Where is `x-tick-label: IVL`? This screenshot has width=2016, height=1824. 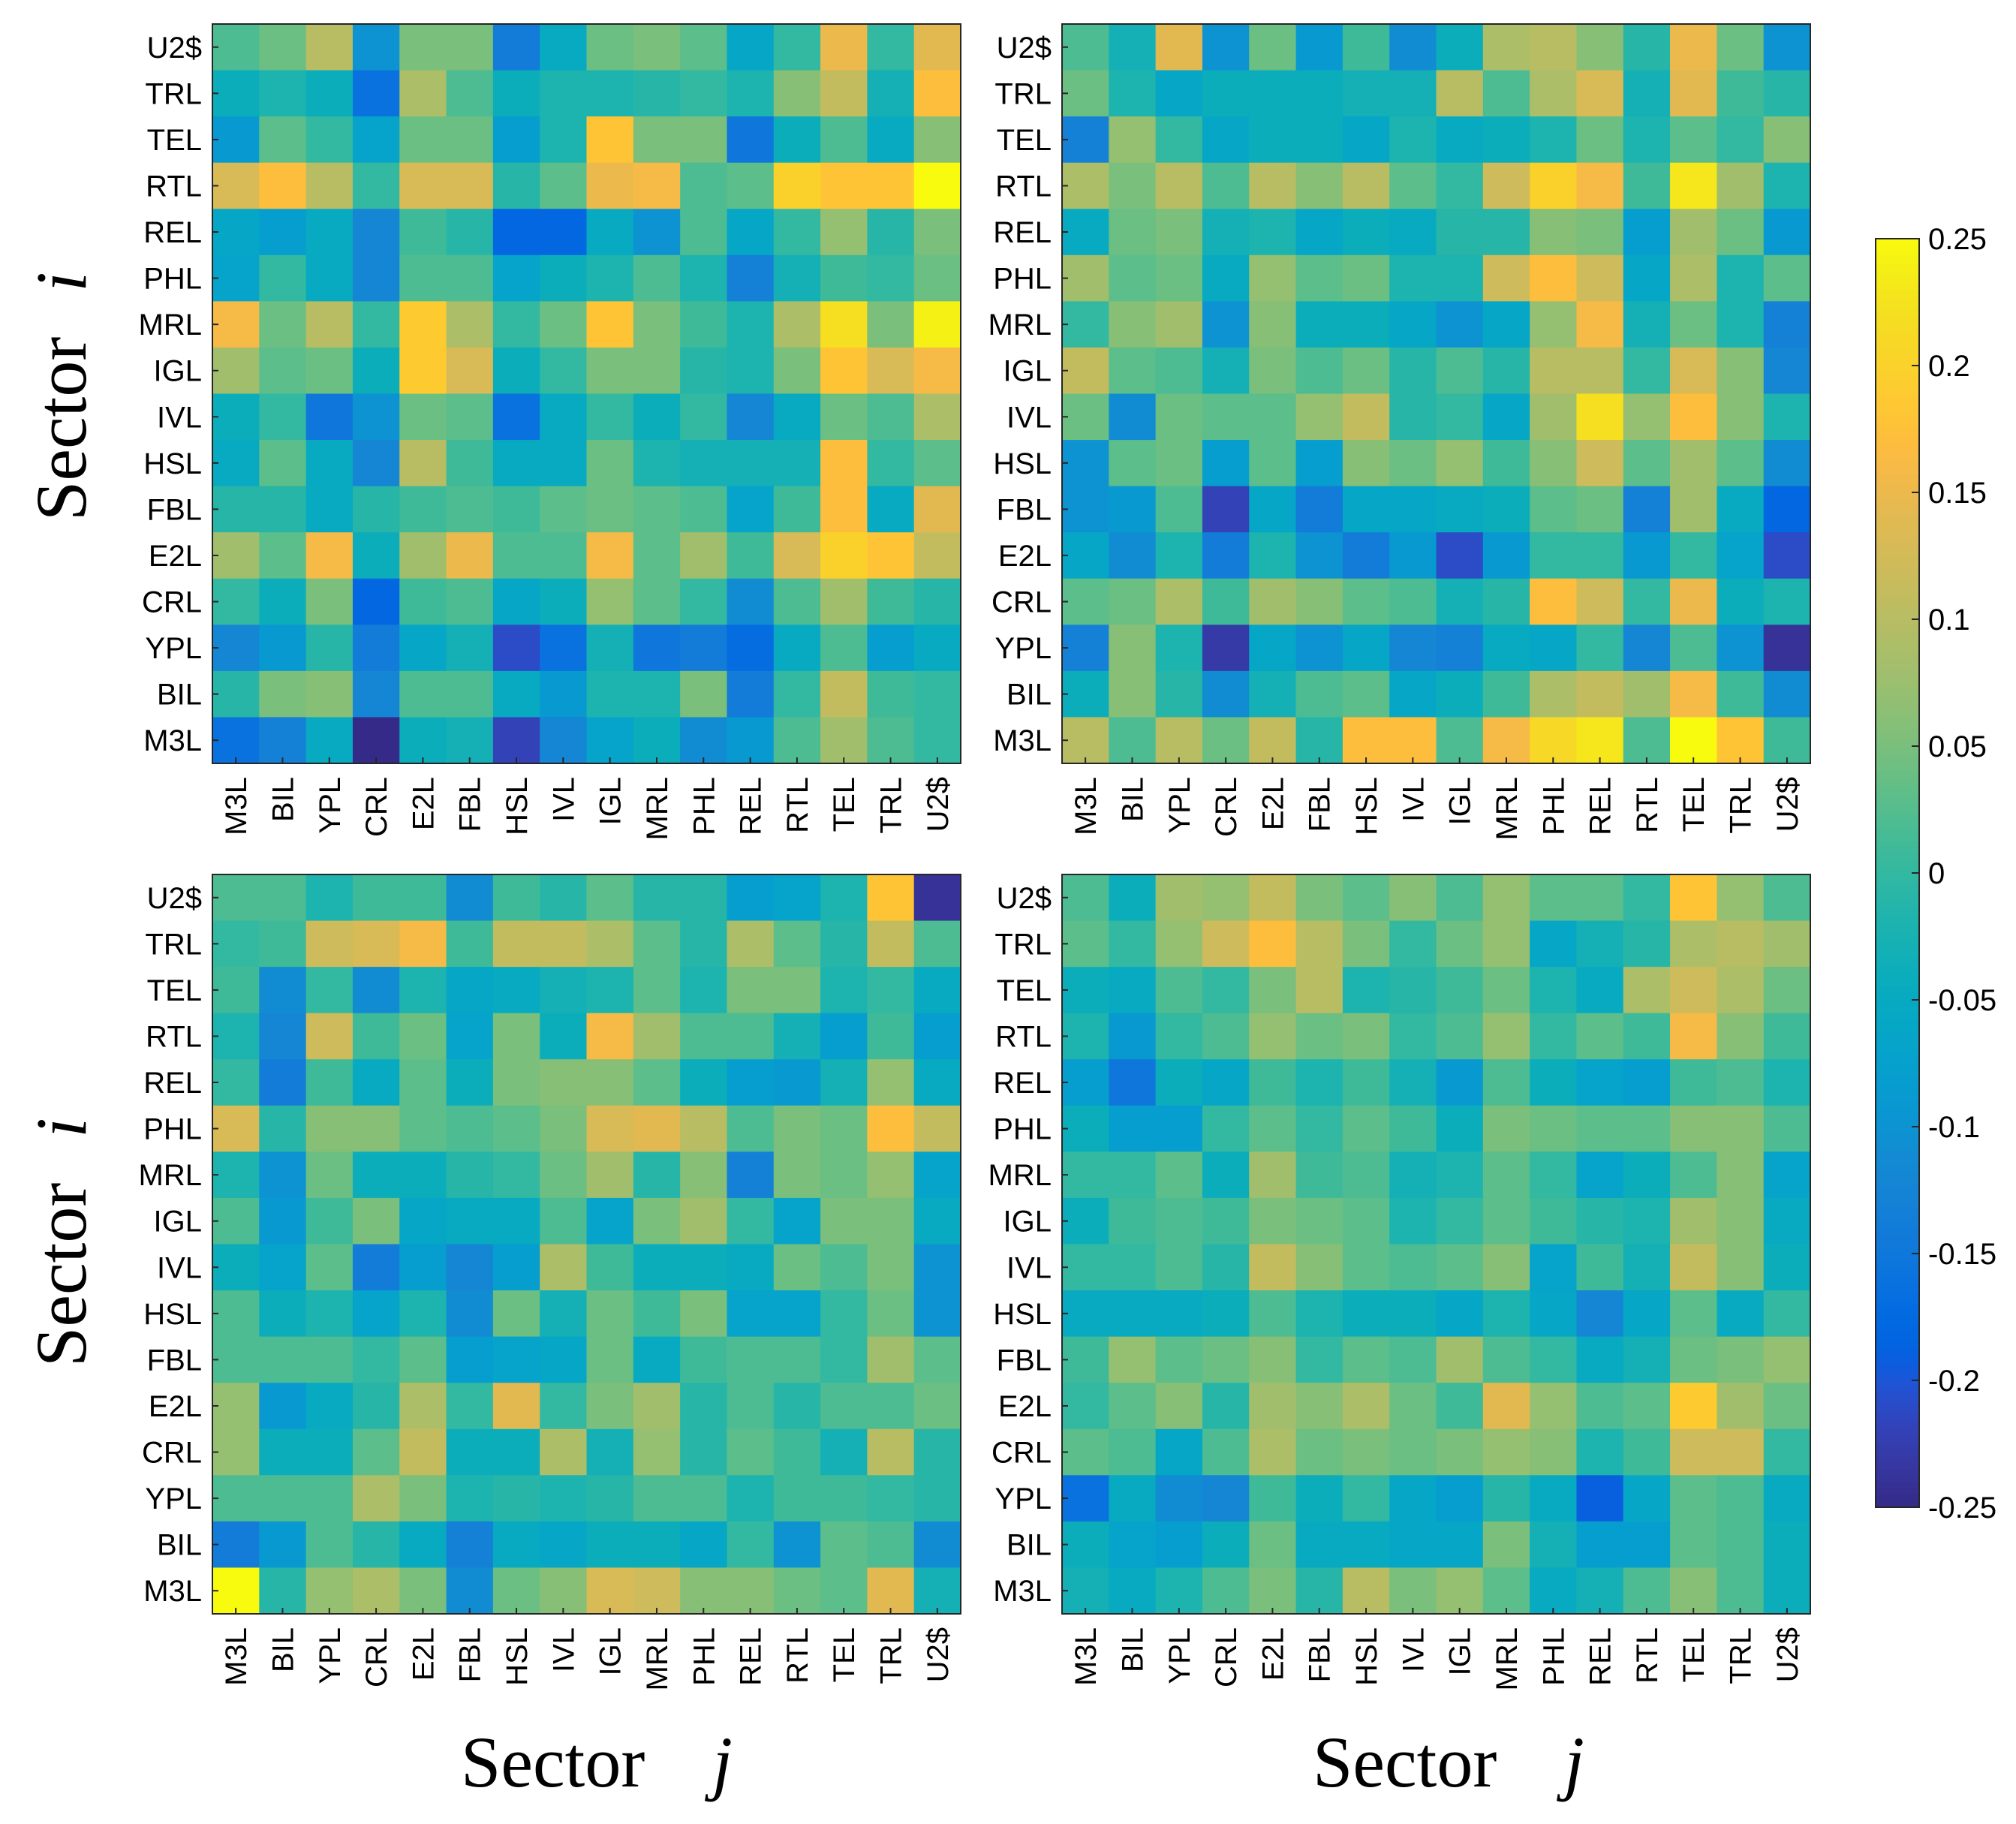
x-tick-label: IVL is located at coordinates (563, 1649).